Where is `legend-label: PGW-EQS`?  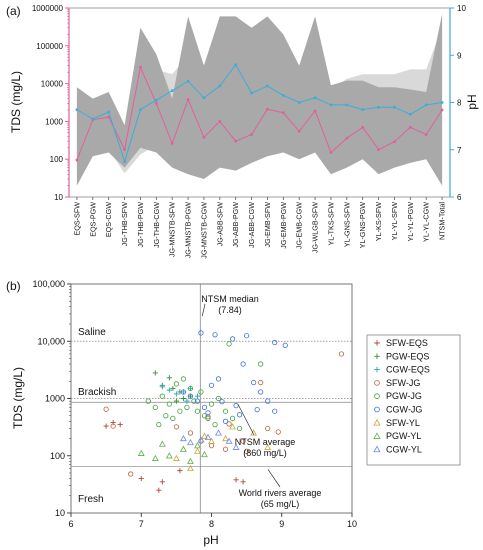
legend-label: PGW-EQS is located at coordinates (407, 356).